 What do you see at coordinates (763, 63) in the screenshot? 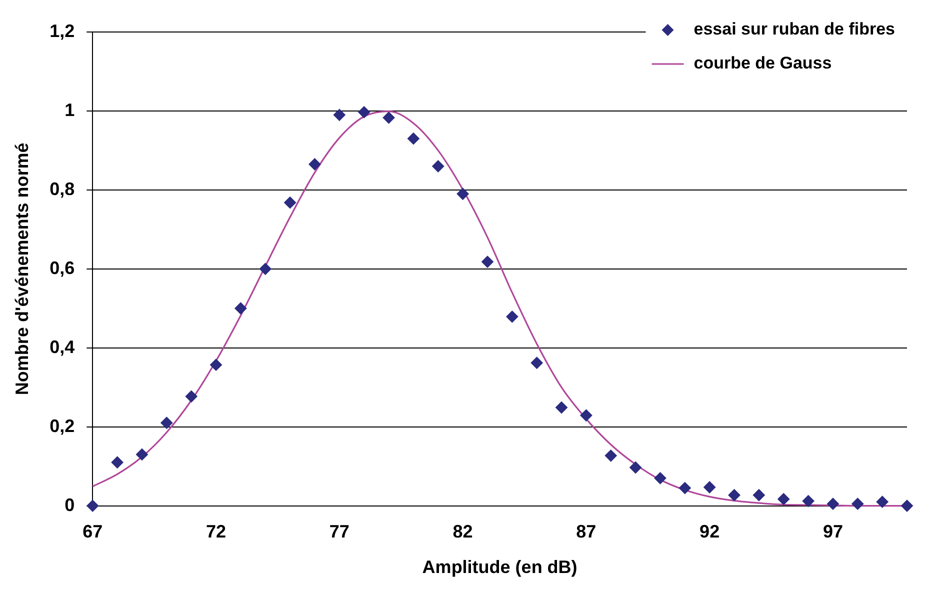
I see `legend-label: courbe de Gauss` at bounding box center [763, 63].